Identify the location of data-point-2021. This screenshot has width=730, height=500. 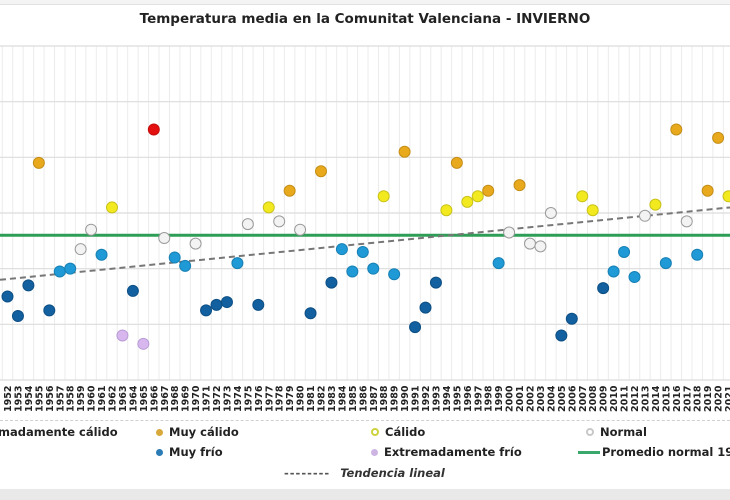
(726, 196).